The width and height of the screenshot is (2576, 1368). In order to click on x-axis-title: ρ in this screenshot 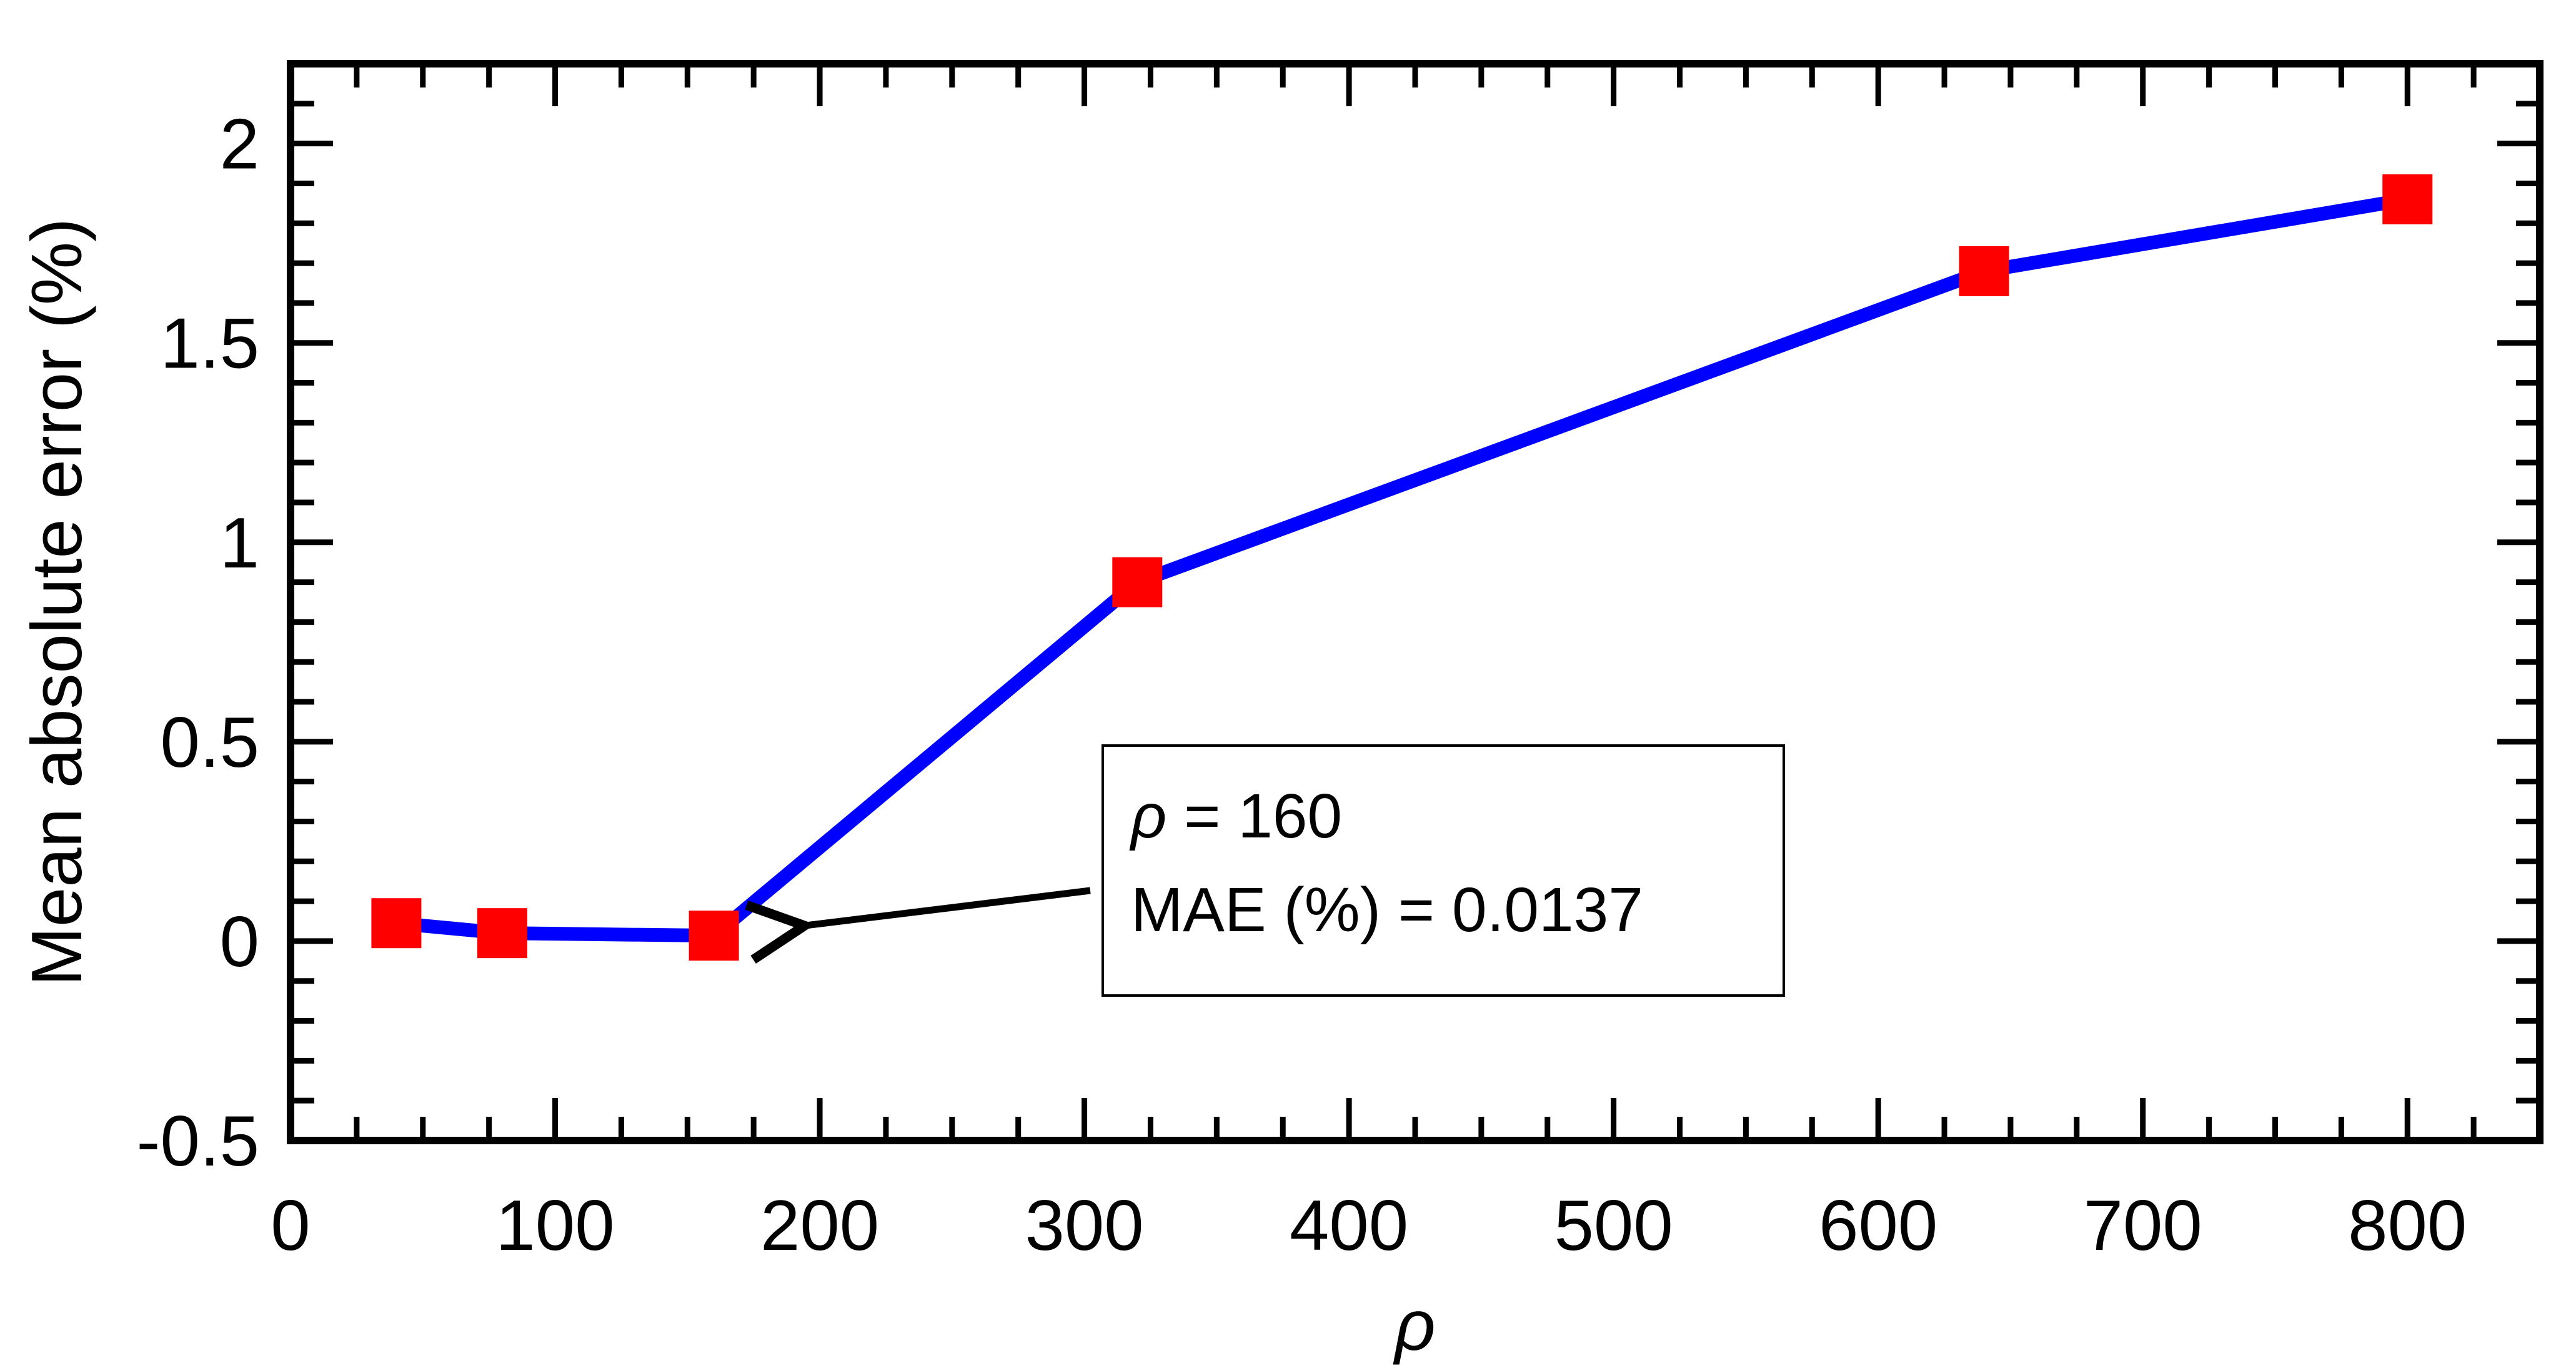, I will do `click(1414, 1326)`.